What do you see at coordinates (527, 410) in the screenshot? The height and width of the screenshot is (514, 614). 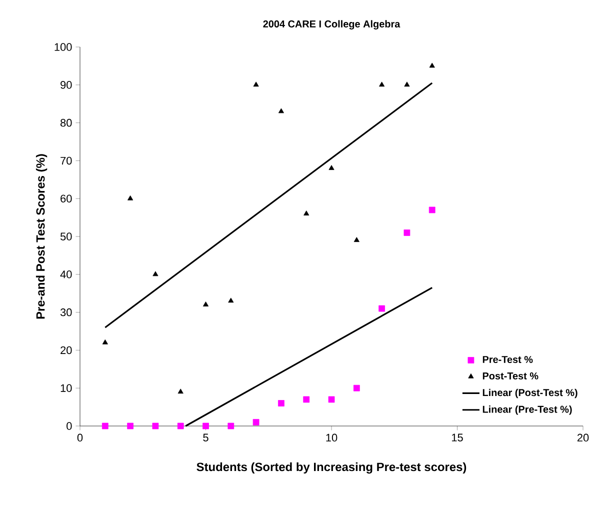 I see `legend-label: Linear (Pre-Test %)` at bounding box center [527, 410].